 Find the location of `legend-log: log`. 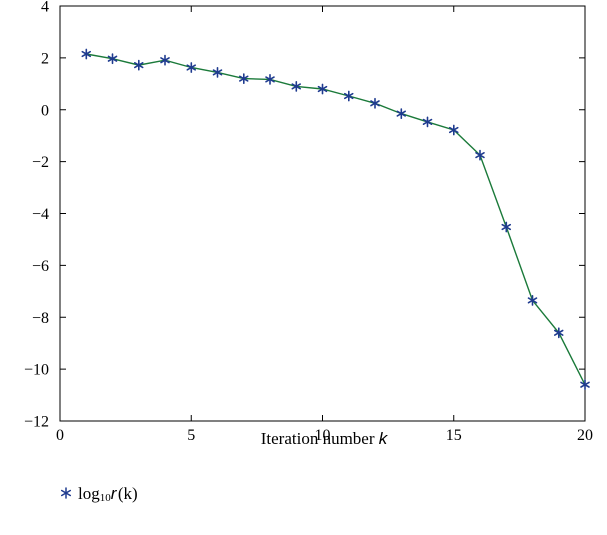

legend-log: log is located at coordinates (89, 493).